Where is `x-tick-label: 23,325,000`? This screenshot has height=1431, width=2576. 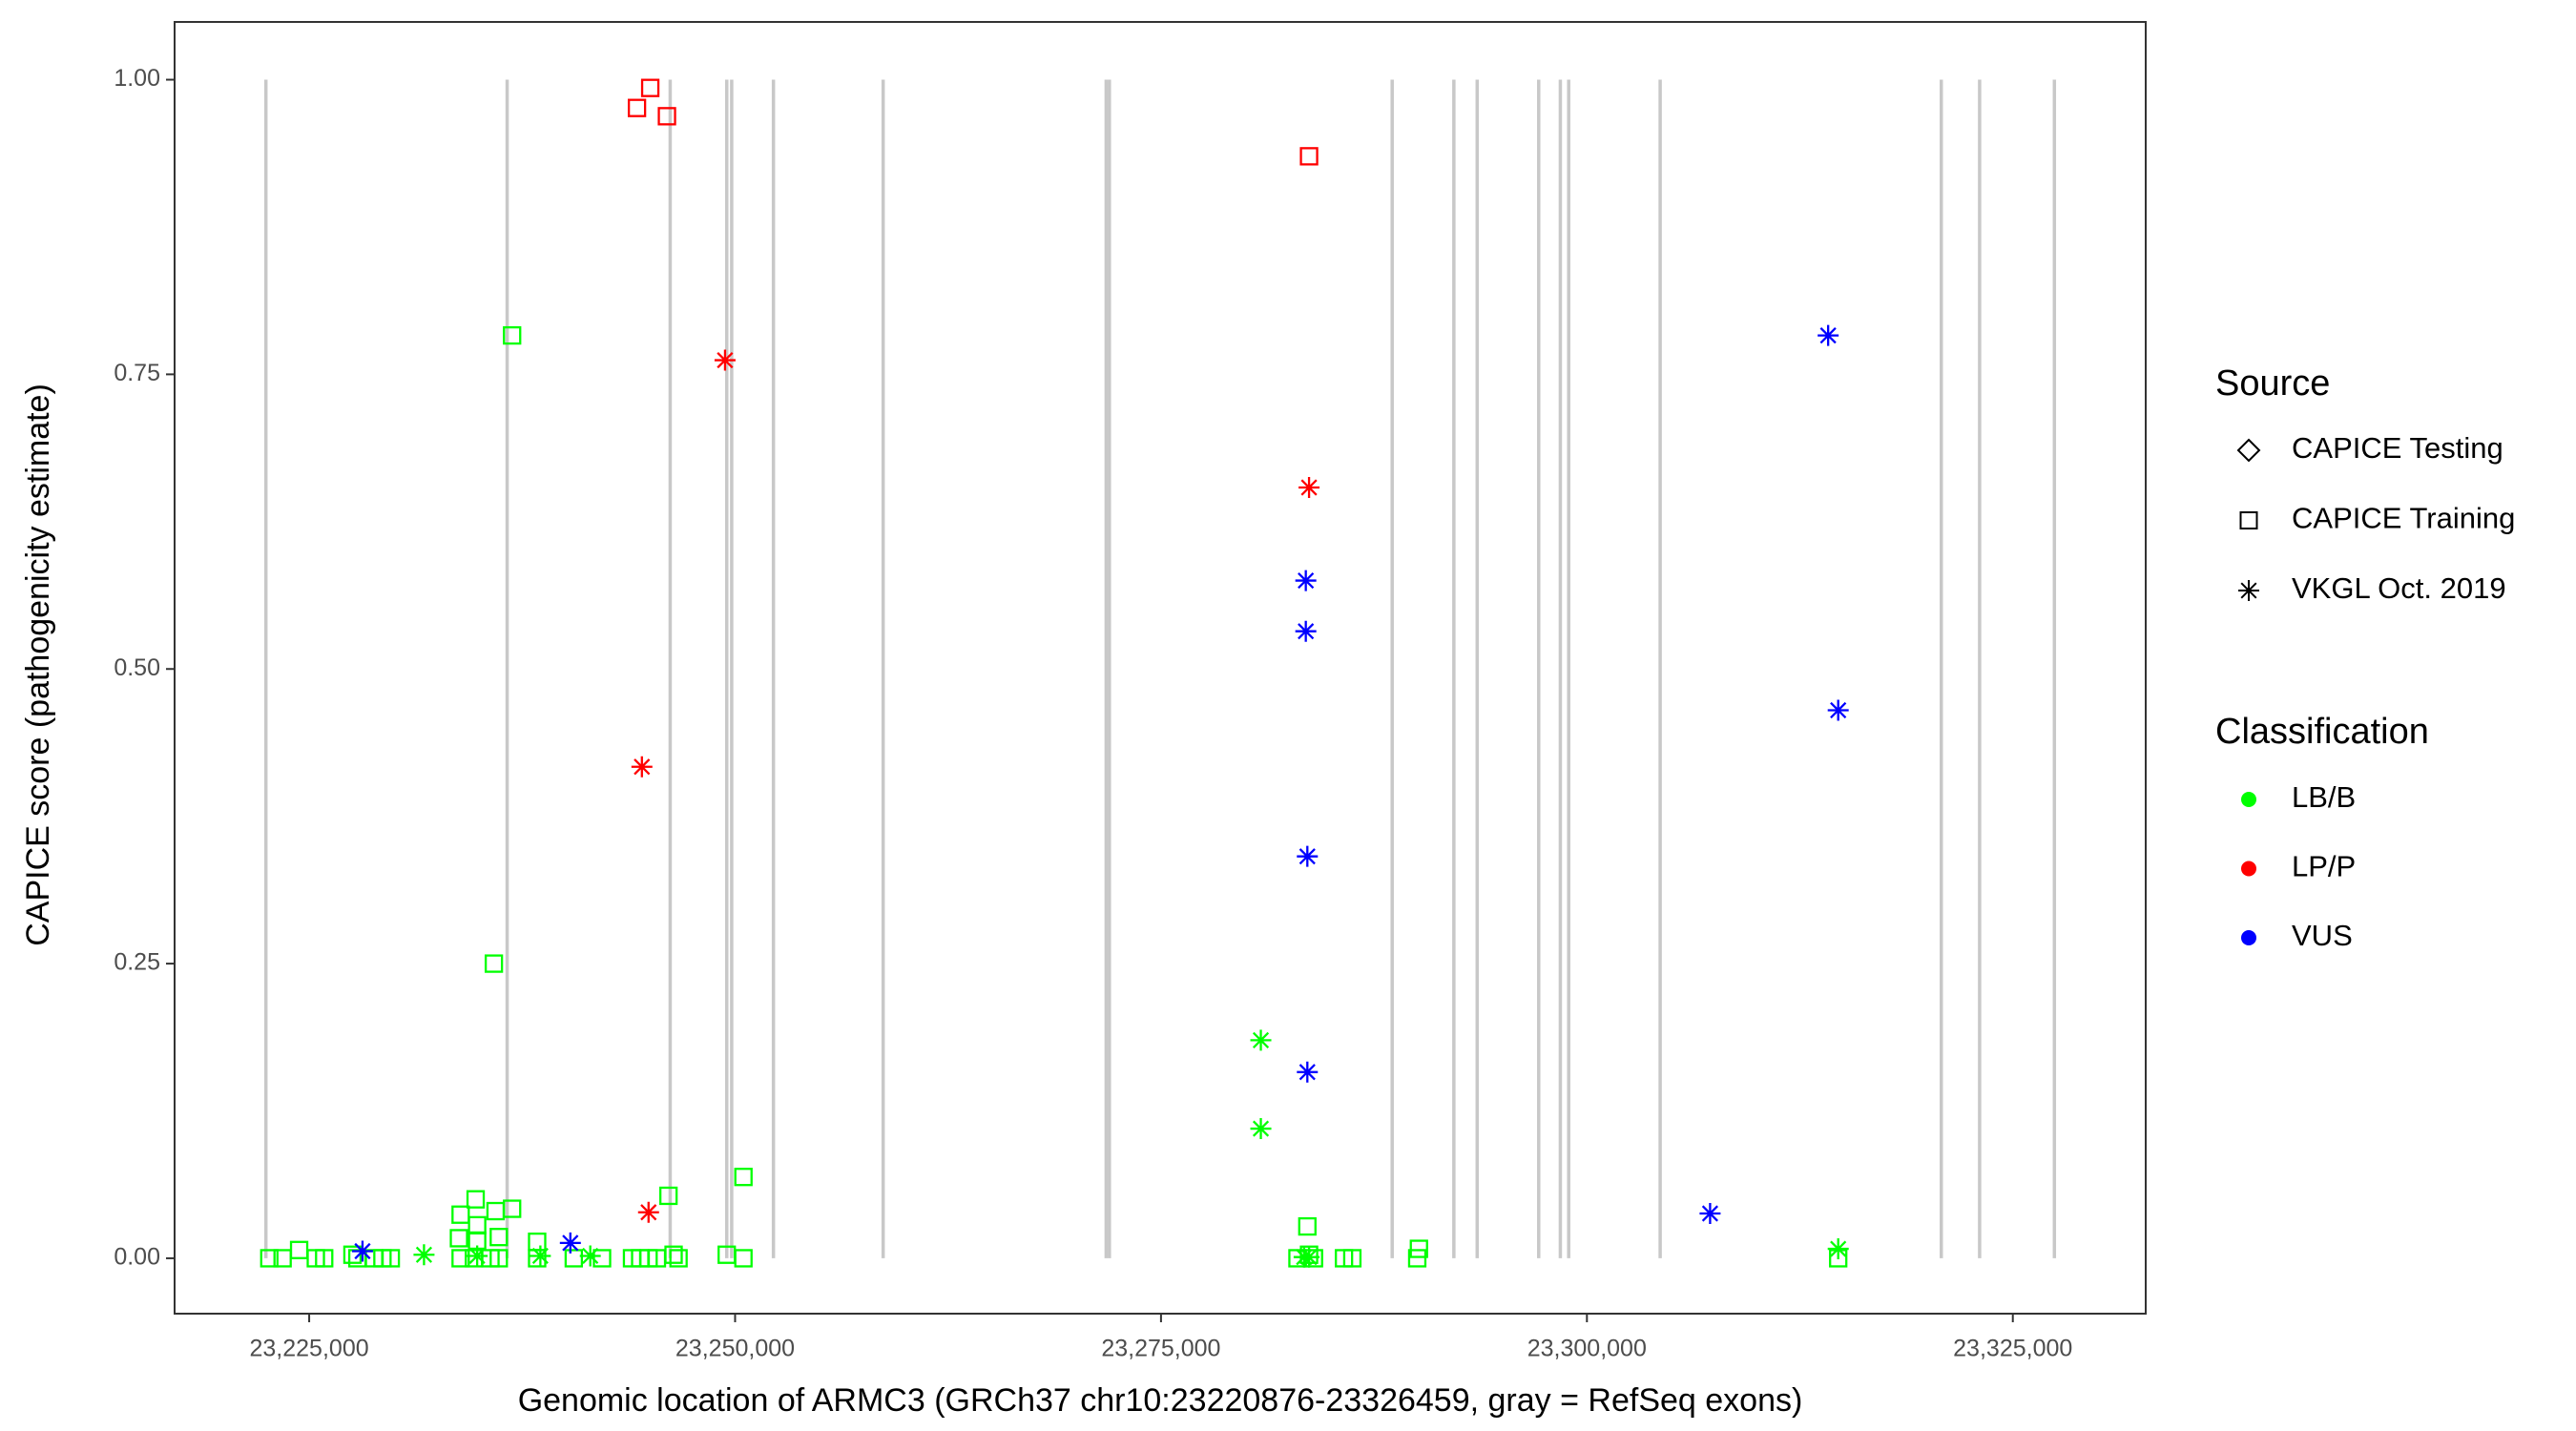
x-tick-label: 23,325,000 is located at coordinates (2012, 1349).